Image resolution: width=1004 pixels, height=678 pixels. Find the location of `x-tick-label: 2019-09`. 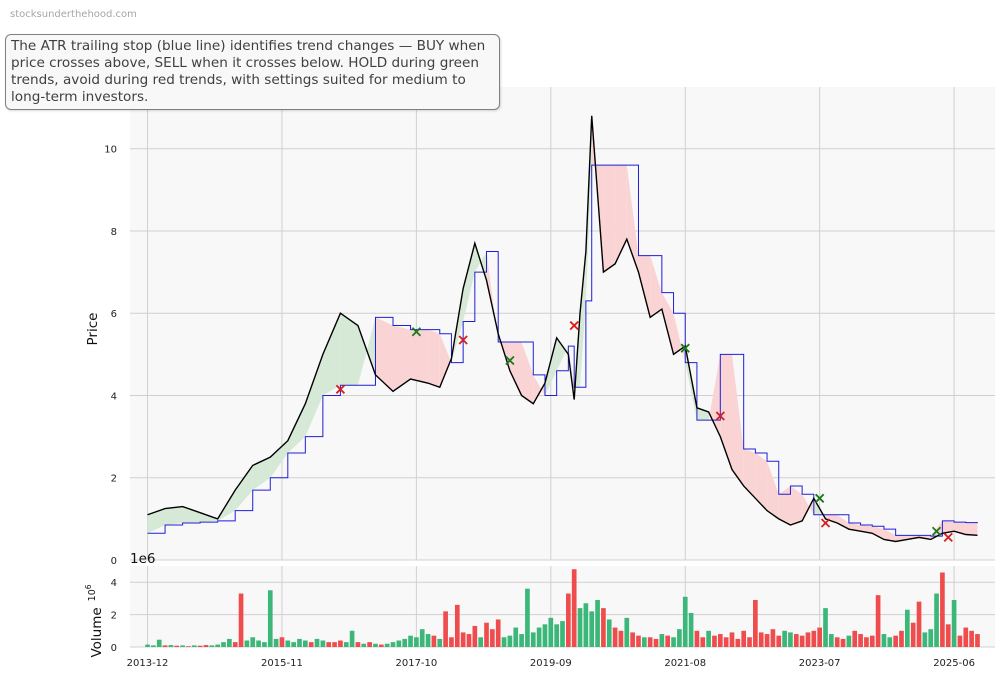

x-tick-label: 2019-09 is located at coordinates (551, 663).